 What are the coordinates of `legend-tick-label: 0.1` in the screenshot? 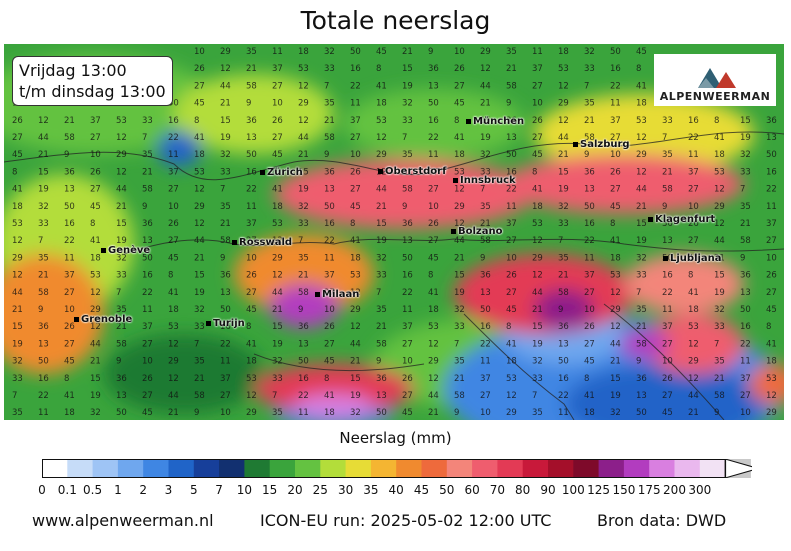 It's located at (67, 490).